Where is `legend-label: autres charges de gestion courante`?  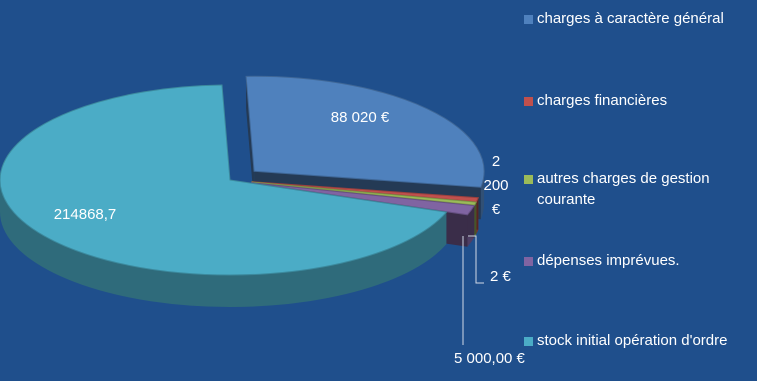
legend-label: autres charges de gestion courante is located at coordinates (623, 189).